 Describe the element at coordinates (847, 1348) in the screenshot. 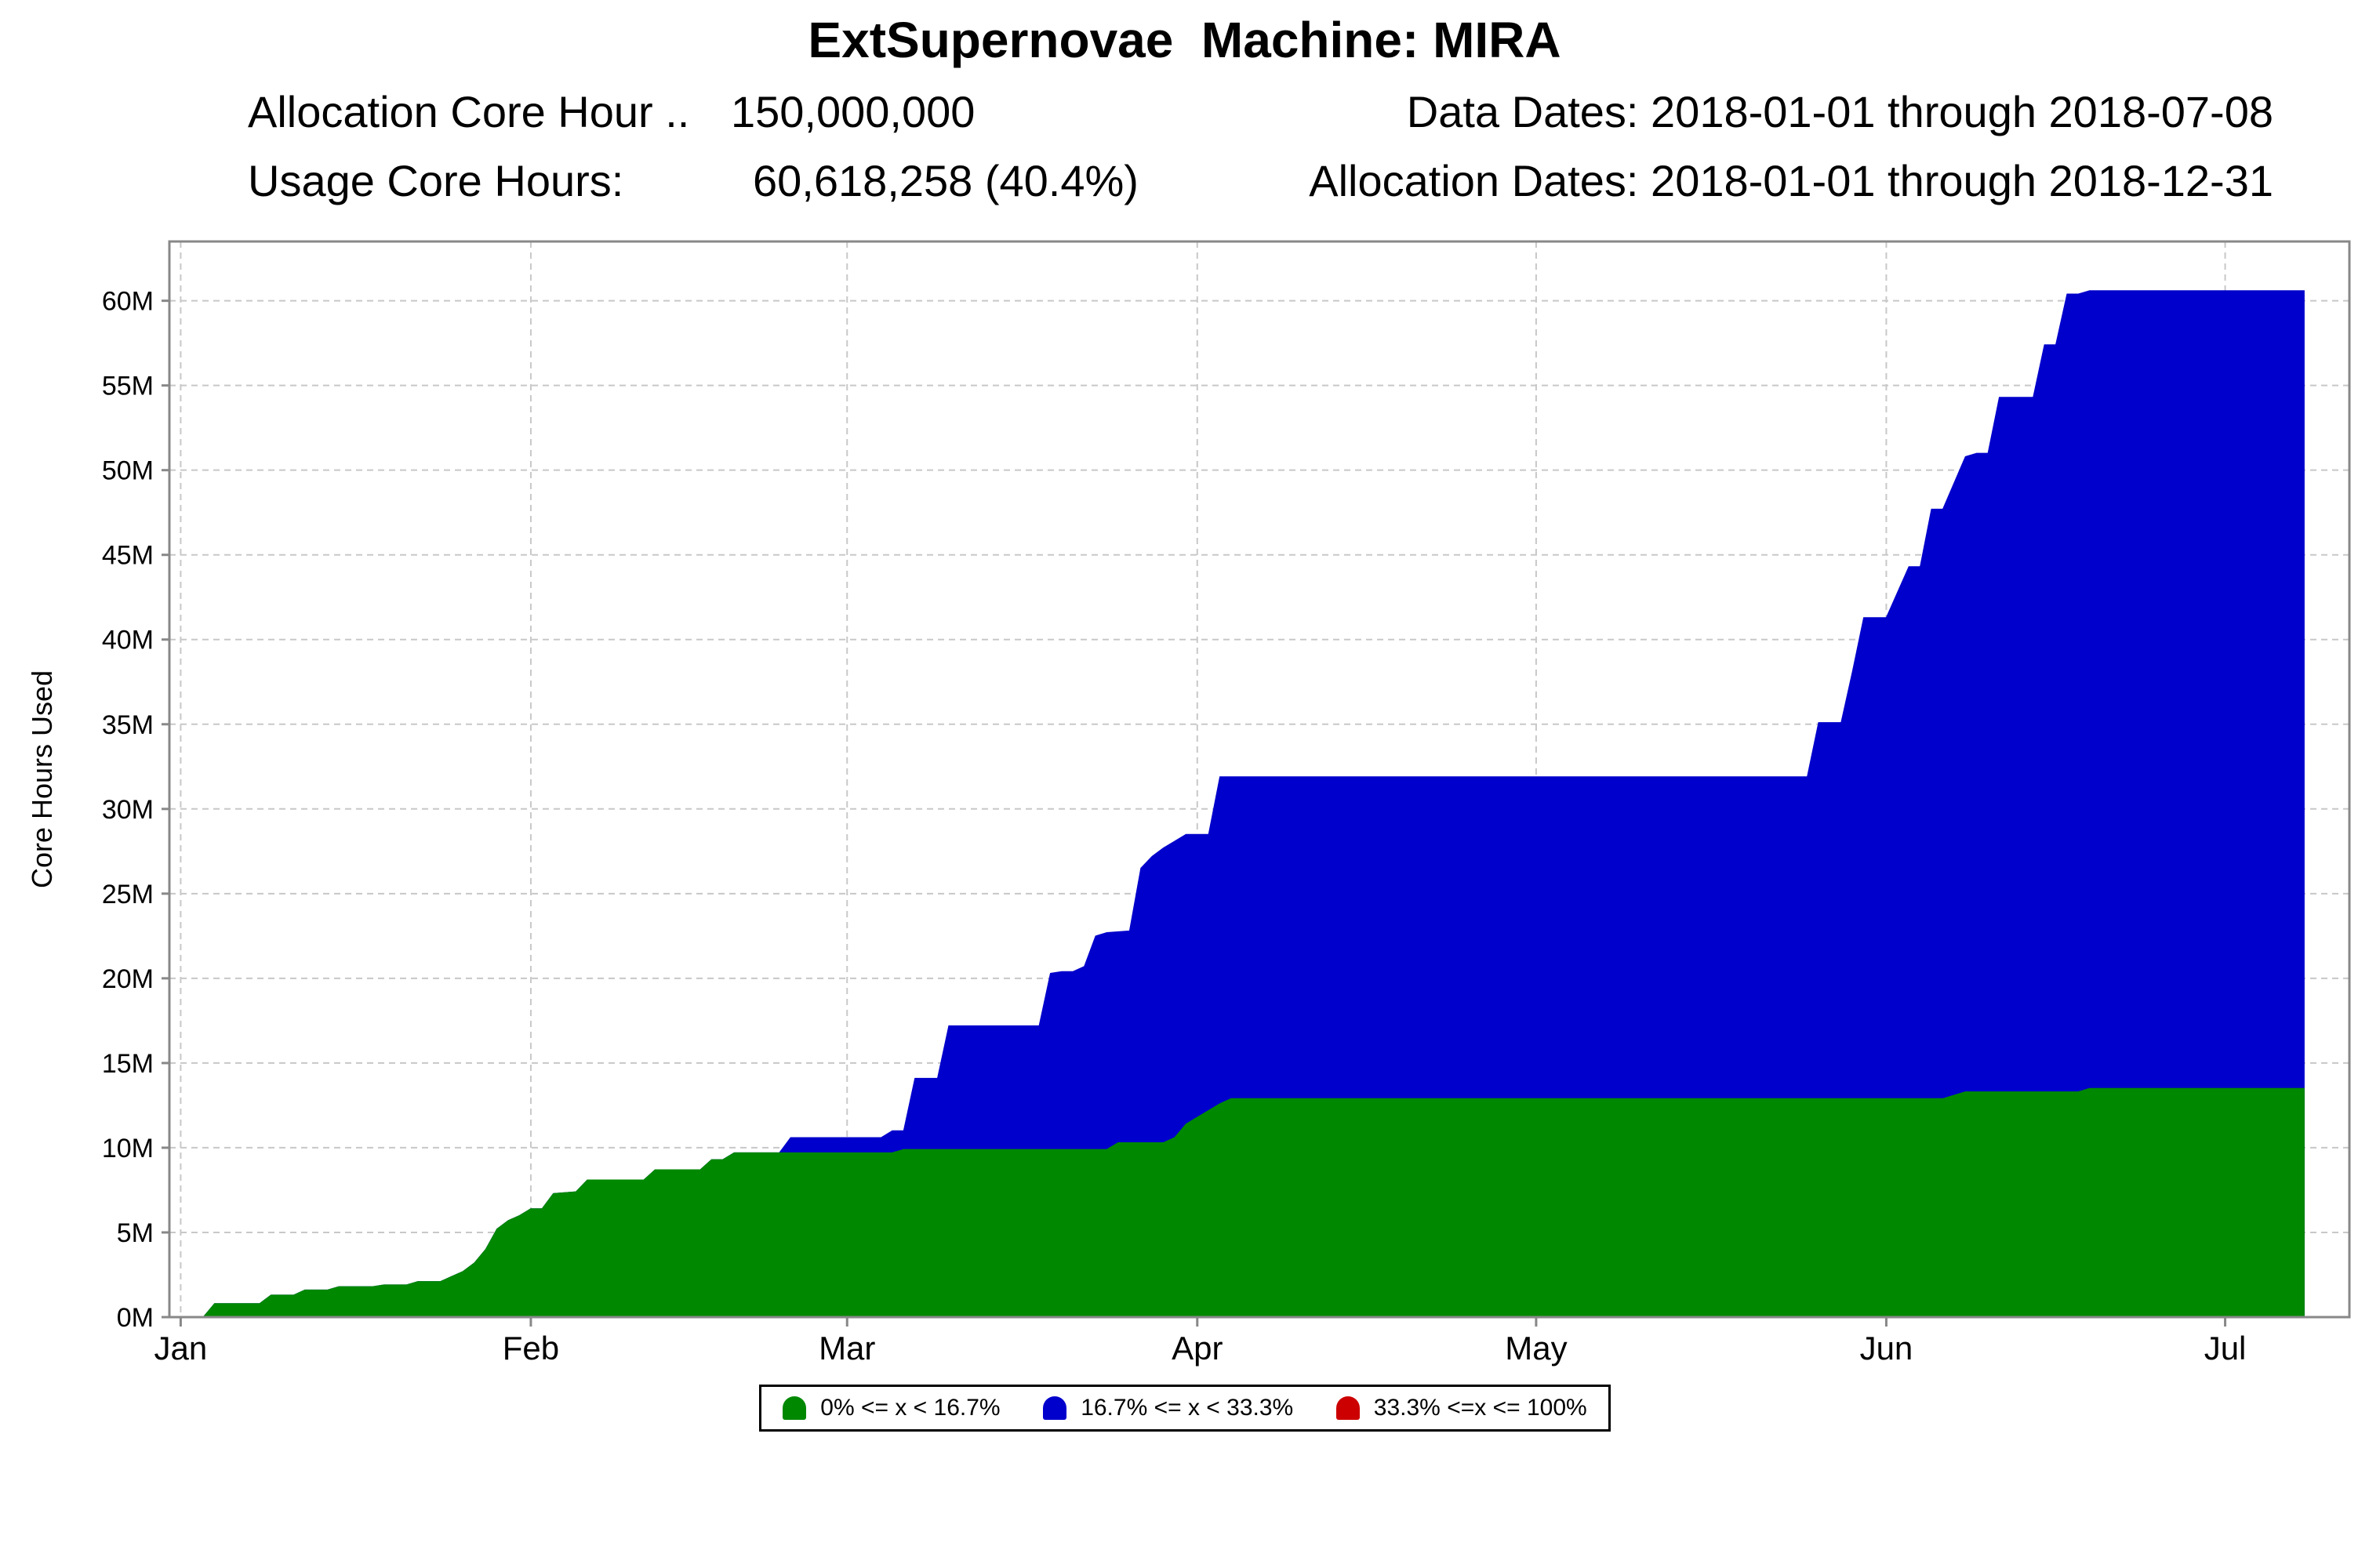

I see `x-tick-label: Mar` at that location.